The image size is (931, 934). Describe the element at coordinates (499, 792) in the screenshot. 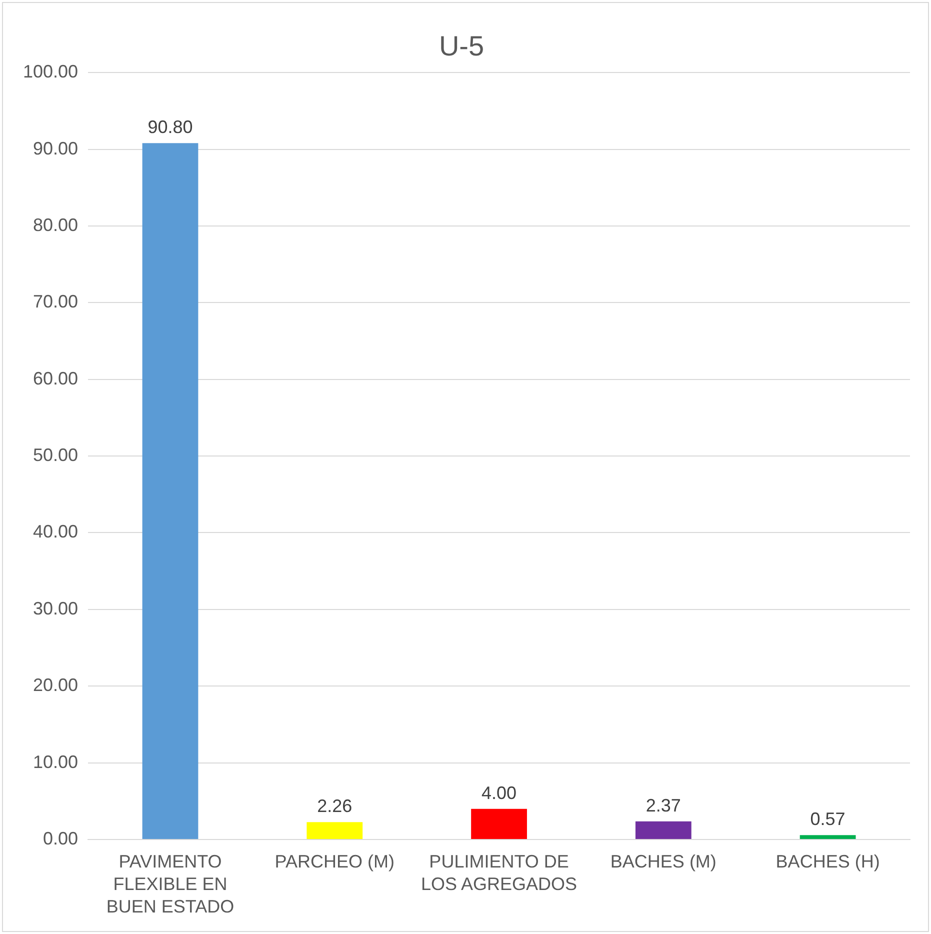

I see `data-label: 4.00` at that location.